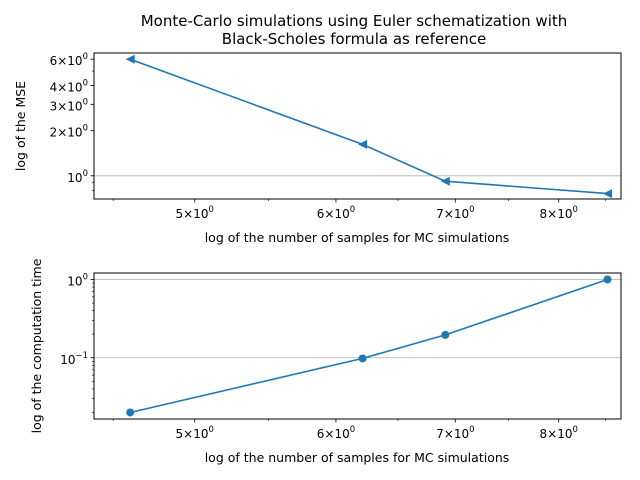 The height and width of the screenshot is (480, 640). I want to click on y-tick-label: 2×100, so click(69, 132).